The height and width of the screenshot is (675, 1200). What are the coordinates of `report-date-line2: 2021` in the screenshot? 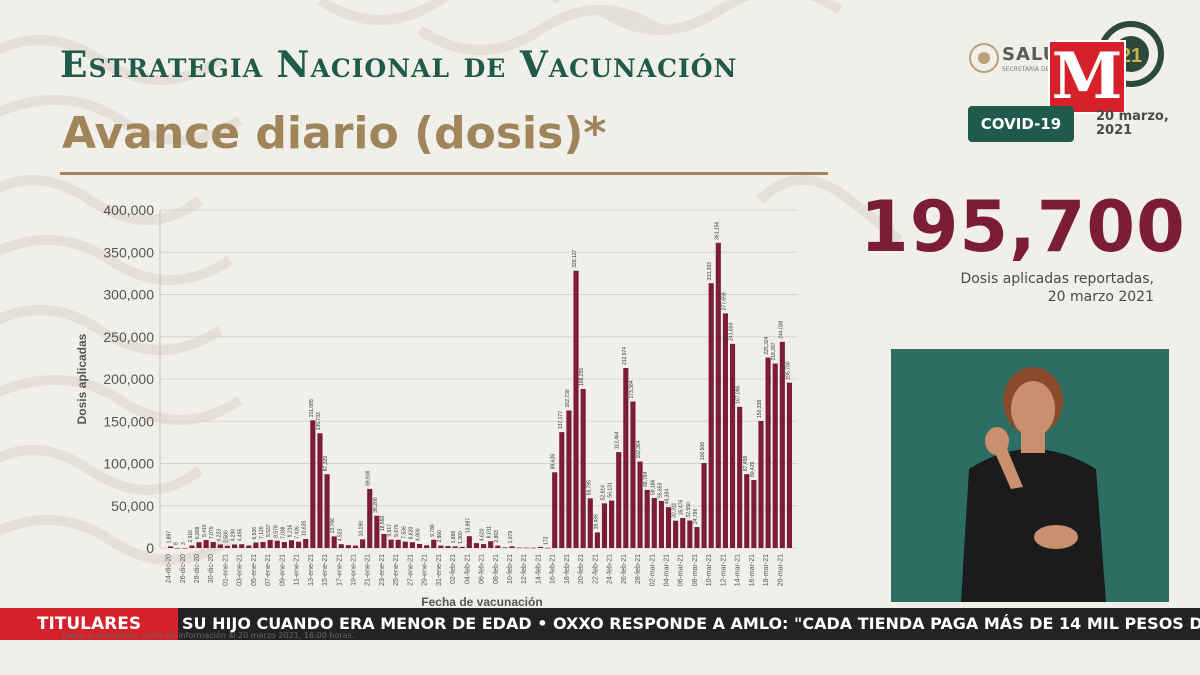 It's located at (1114, 130).